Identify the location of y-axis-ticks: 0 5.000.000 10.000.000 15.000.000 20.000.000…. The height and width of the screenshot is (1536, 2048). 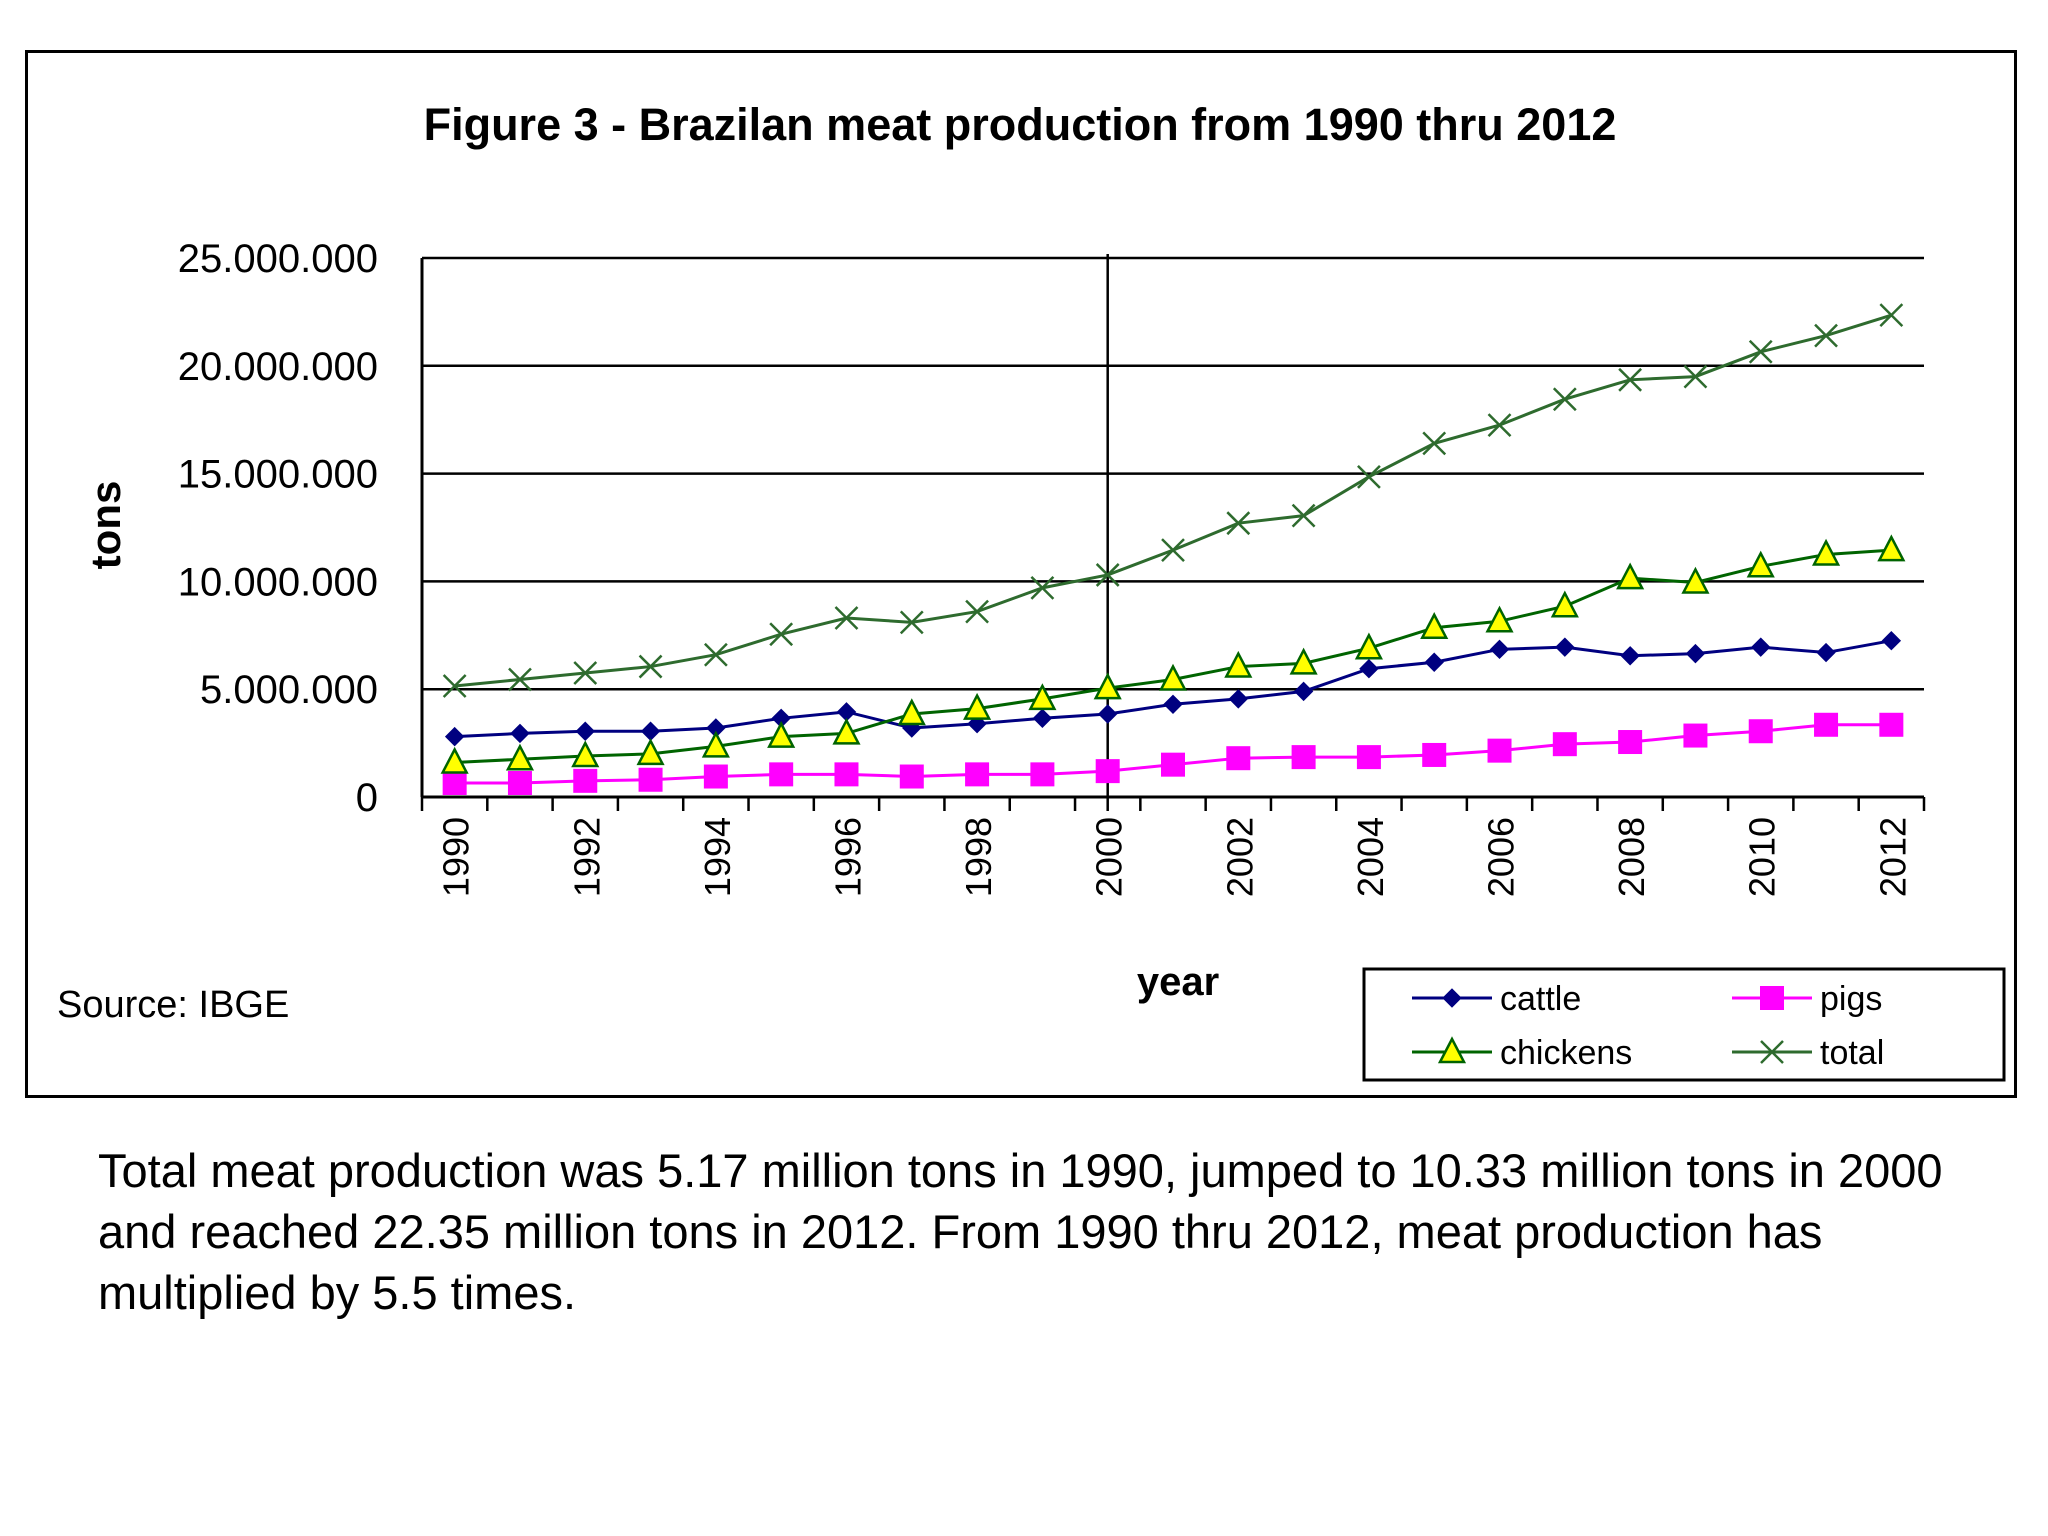
(278, 528).